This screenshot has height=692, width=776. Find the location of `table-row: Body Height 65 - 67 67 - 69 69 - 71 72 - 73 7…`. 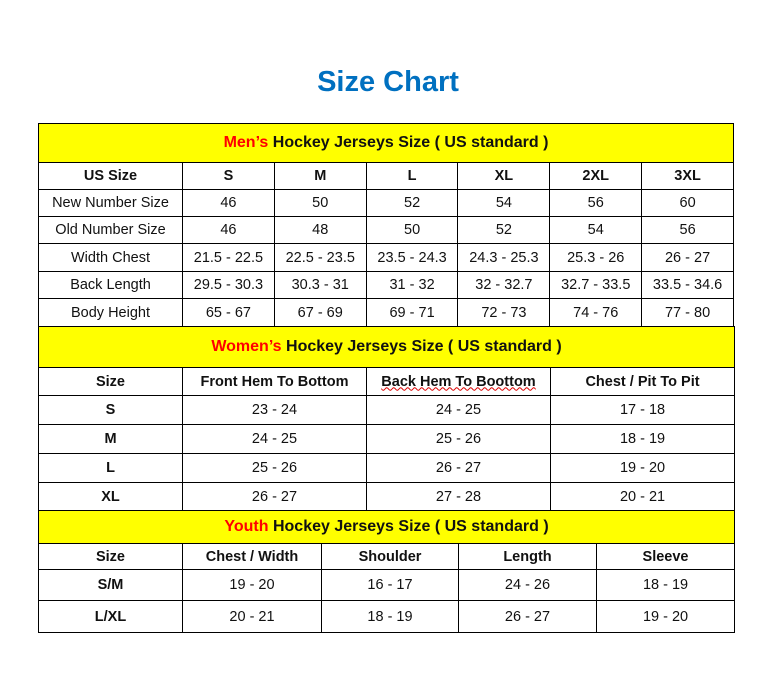

table-row: Body Height 65 - 67 67 - 69 69 - 71 72 - 73 7… is located at coordinates (386, 312).